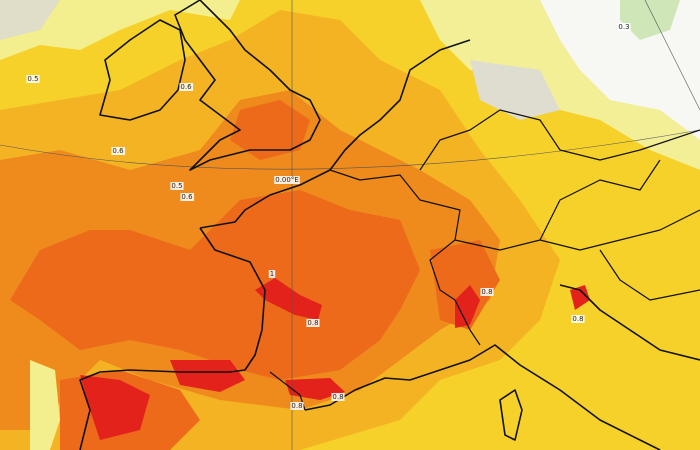  What do you see at coordinates (620, 70) in the screenshot?
I see `field-white` at bounding box center [620, 70].